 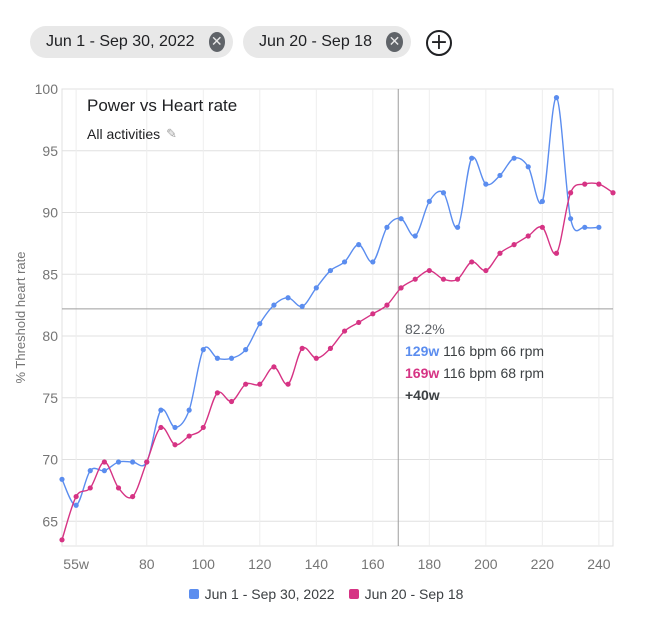 What do you see at coordinates (172, 134) in the screenshot?
I see `pencil-icon: ✎` at bounding box center [172, 134].